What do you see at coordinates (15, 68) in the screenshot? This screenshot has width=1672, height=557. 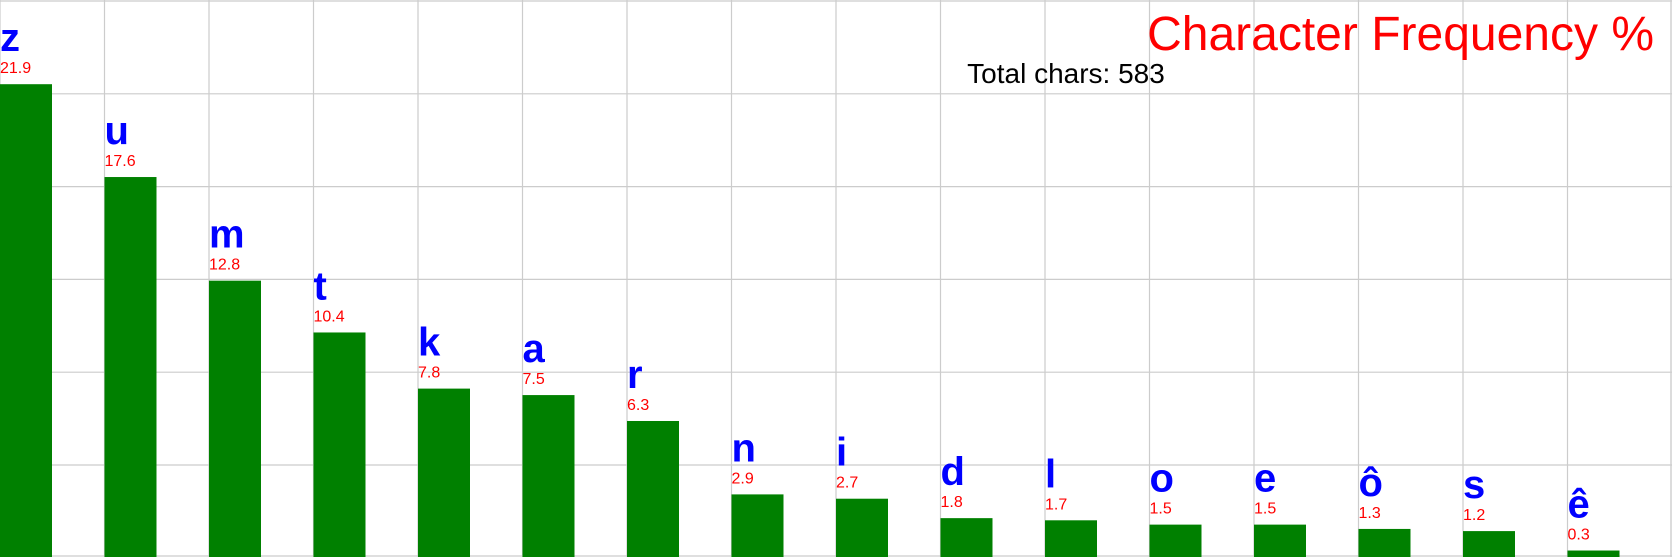 I see `value-label: 21.9` at bounding box center [15, 68].